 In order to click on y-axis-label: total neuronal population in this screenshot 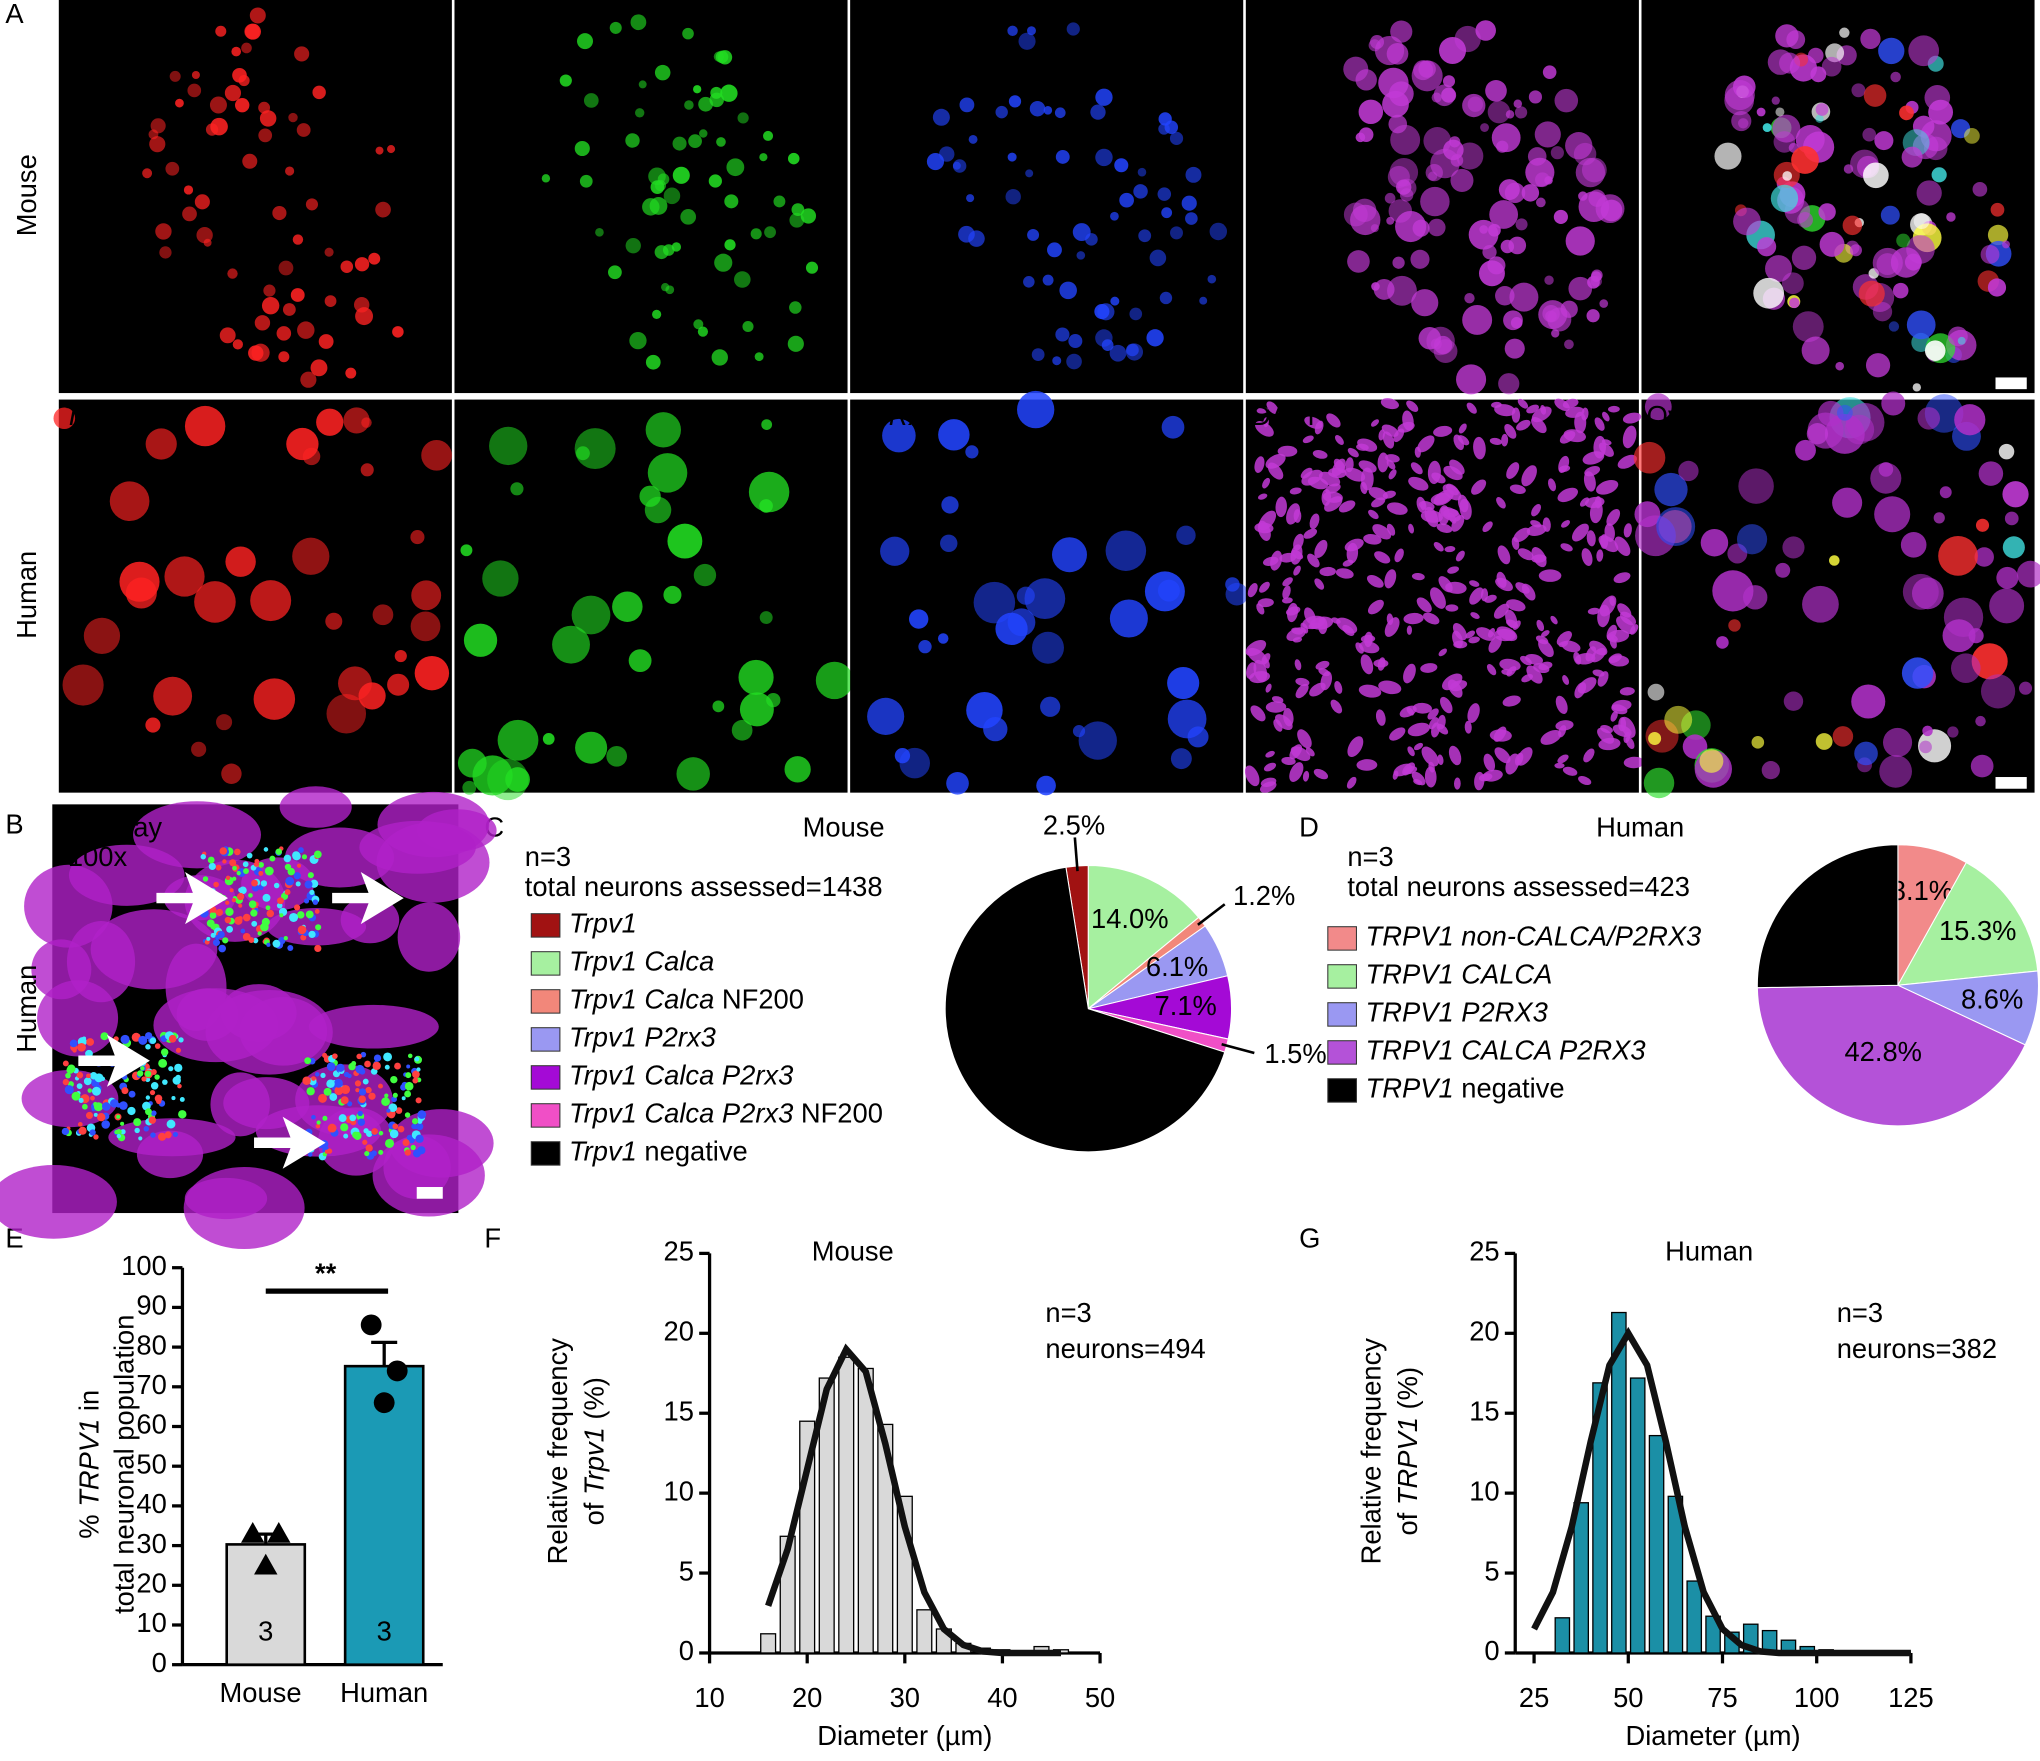, I will do `click(124, 1464)`.